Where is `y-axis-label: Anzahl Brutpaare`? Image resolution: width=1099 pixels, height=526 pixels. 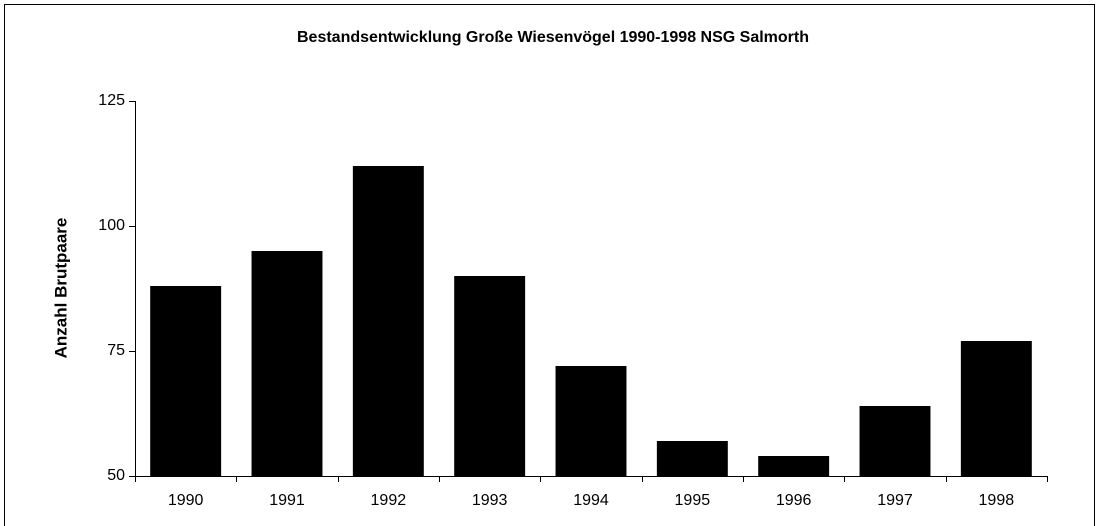
y-axis-label: Anzahl Brutpaare is located at coordinates (60, 288).